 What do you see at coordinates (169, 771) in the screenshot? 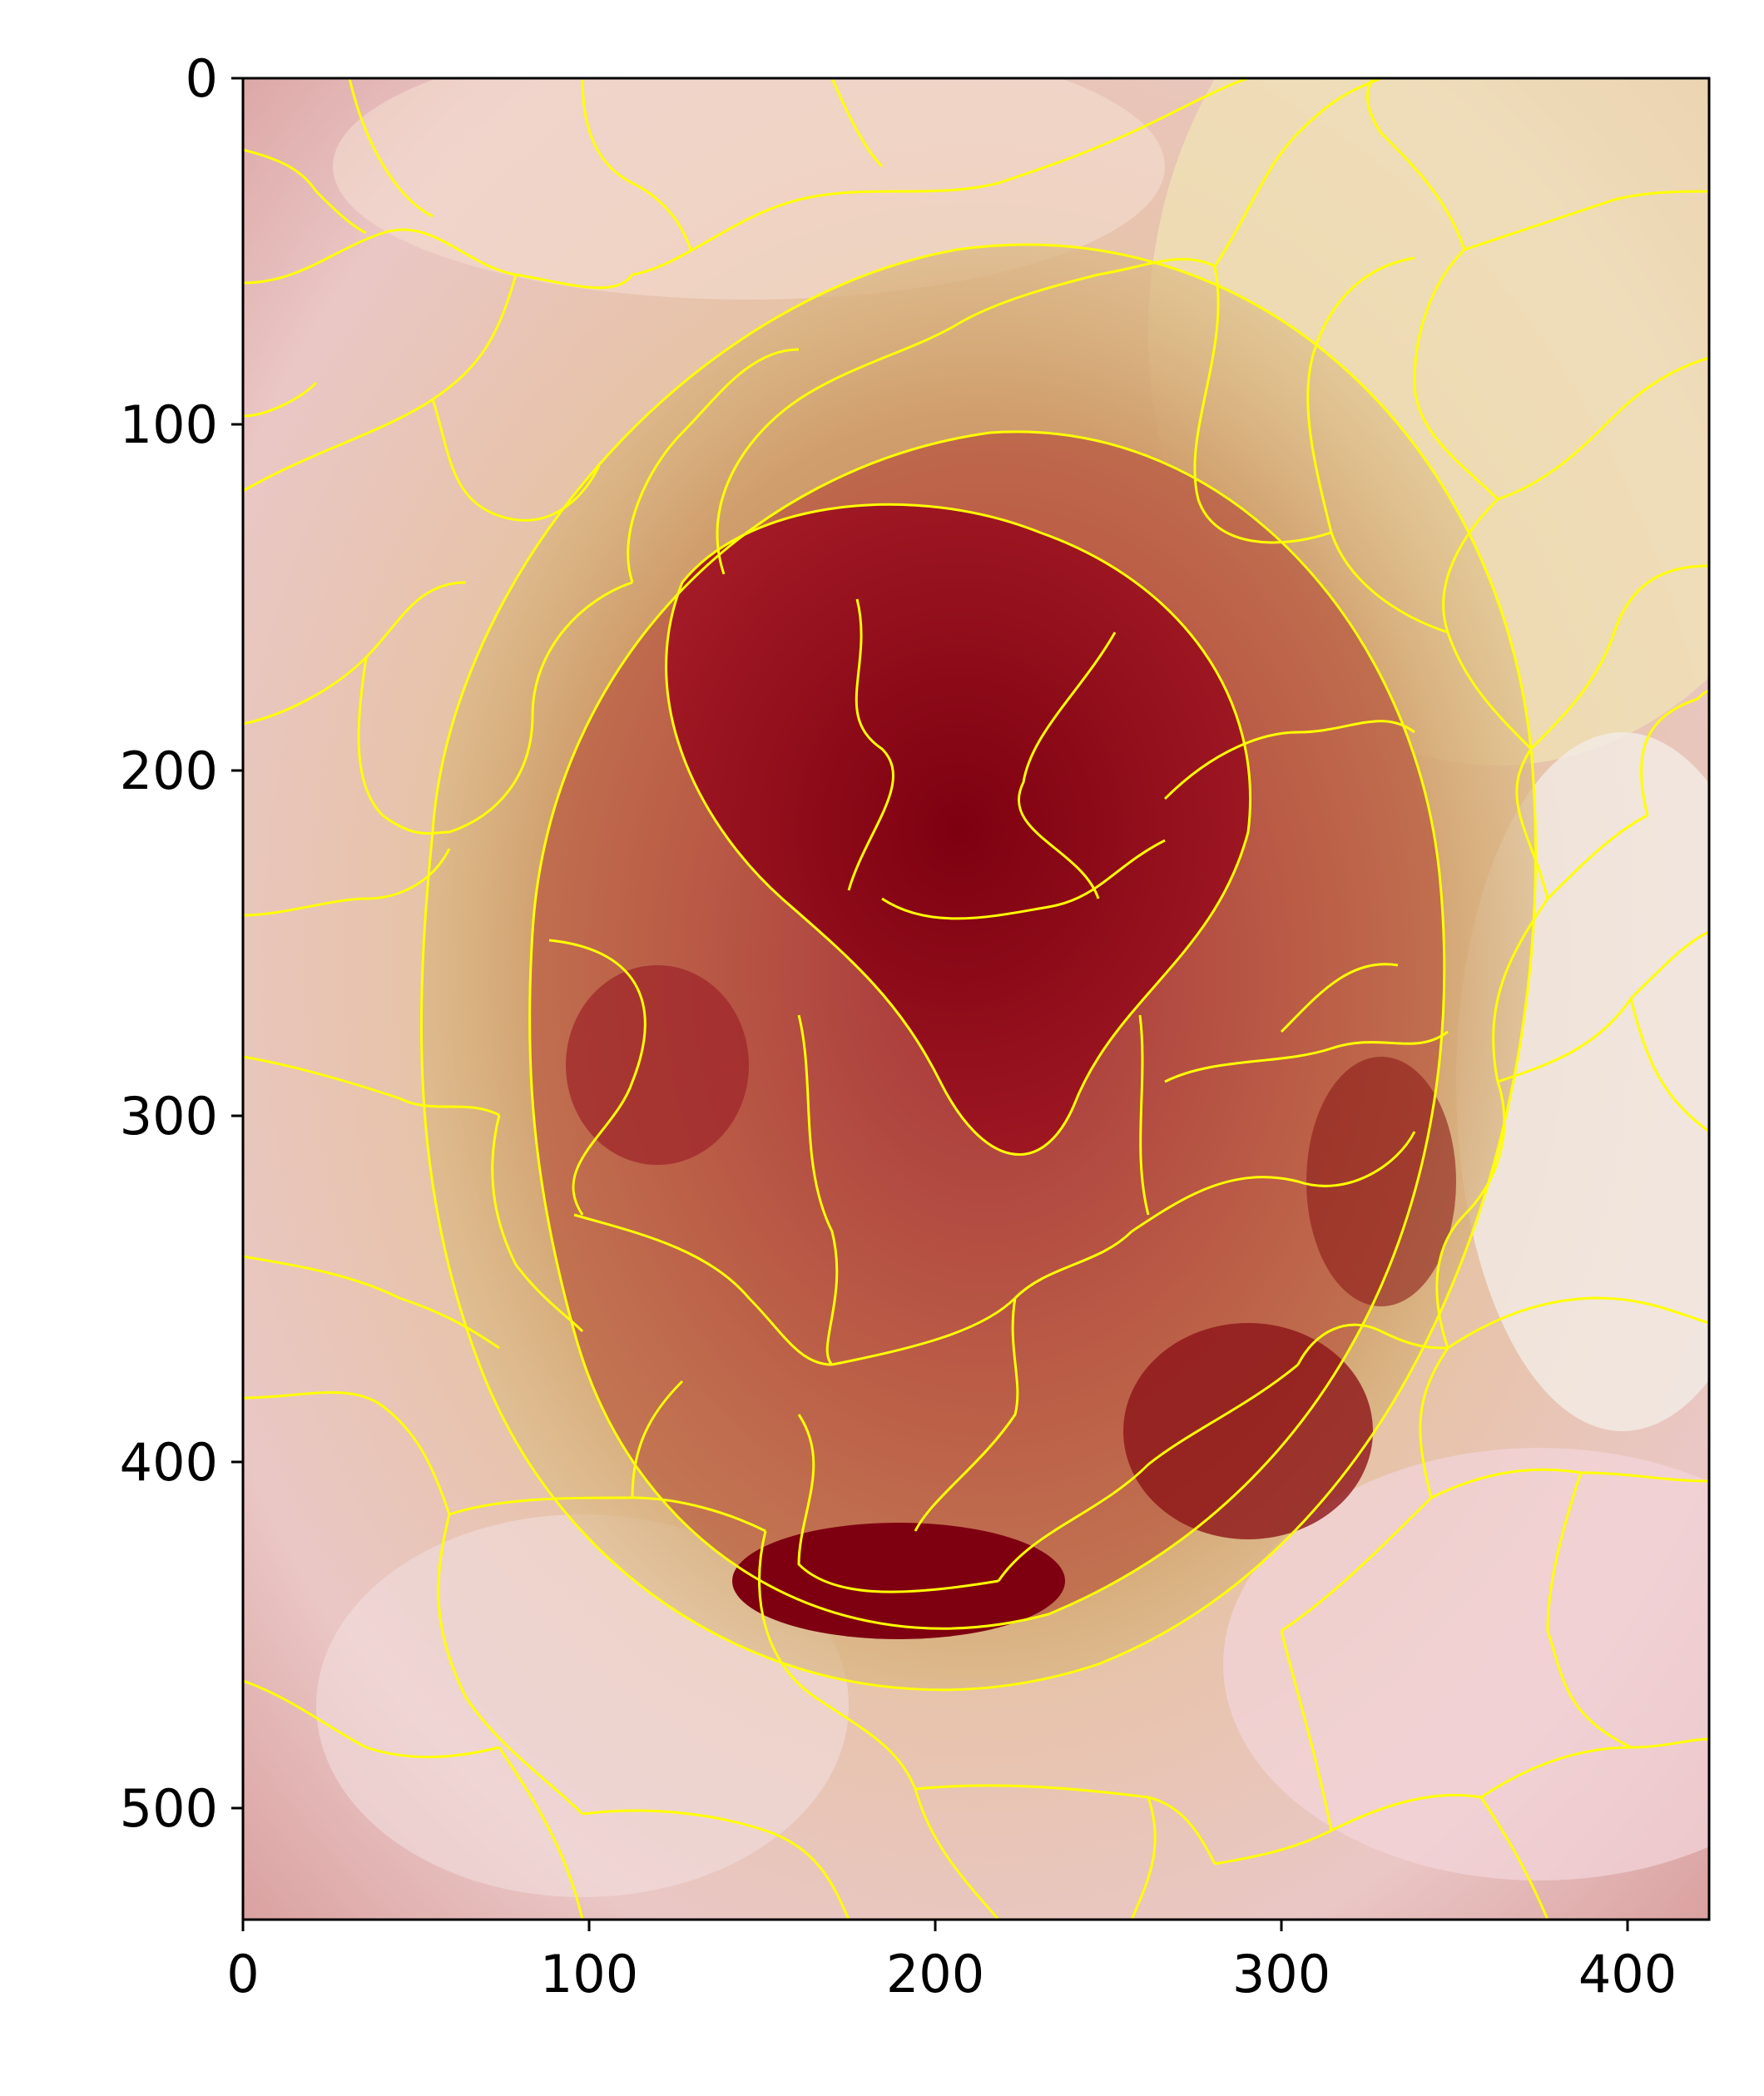
I see `y-tick-label: 200` at bounding box center [169, 771].